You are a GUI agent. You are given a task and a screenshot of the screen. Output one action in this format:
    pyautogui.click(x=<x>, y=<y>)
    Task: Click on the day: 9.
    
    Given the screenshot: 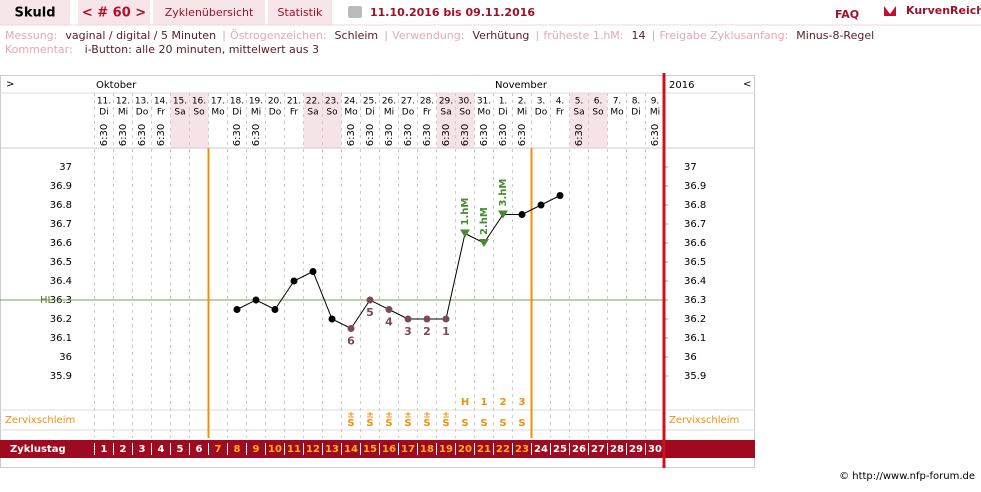 What is the action you would take?
    pyautogui.click(x=655, y=102)
    